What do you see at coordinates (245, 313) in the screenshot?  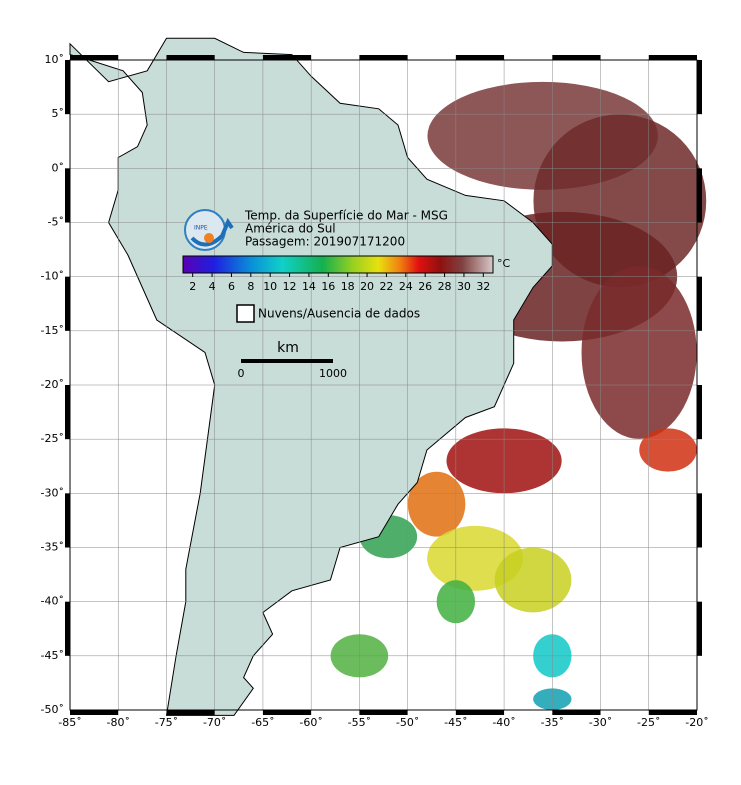 I see `legend-swatch` at bounding box center [245, 313].